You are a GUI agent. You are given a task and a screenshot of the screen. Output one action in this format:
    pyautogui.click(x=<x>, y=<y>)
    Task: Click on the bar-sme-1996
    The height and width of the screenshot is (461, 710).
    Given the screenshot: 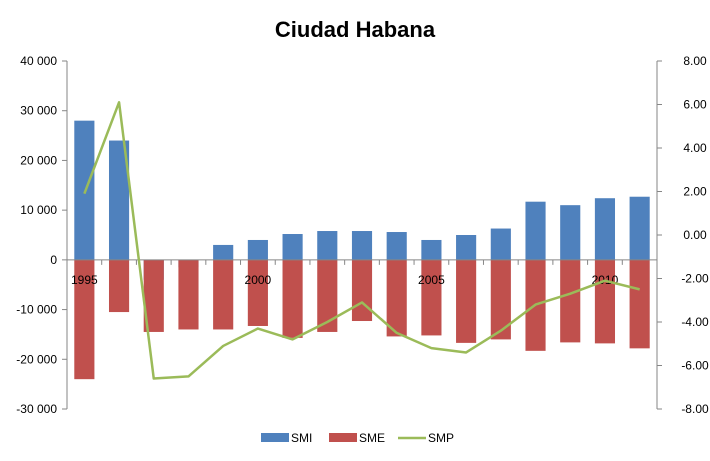 What is the action you would take?
    pyautogui.click(x=119, y=286)
    